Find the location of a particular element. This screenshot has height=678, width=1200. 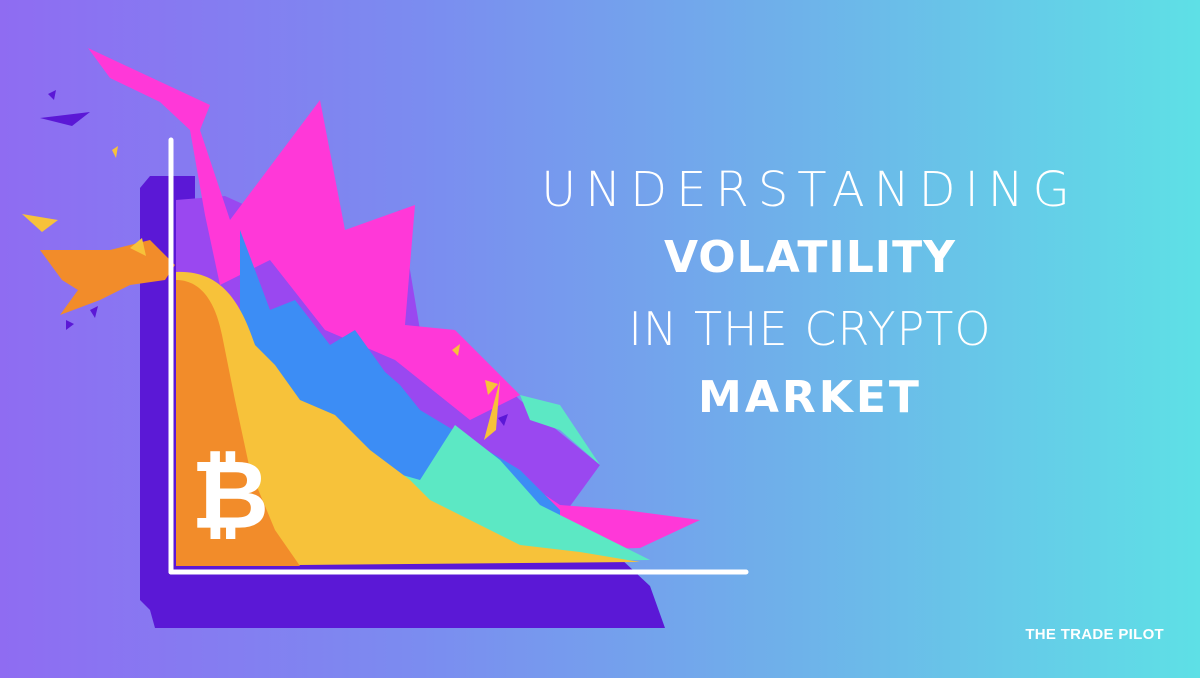

headline-line-market: MARKET is located at coordinates (810, 397).